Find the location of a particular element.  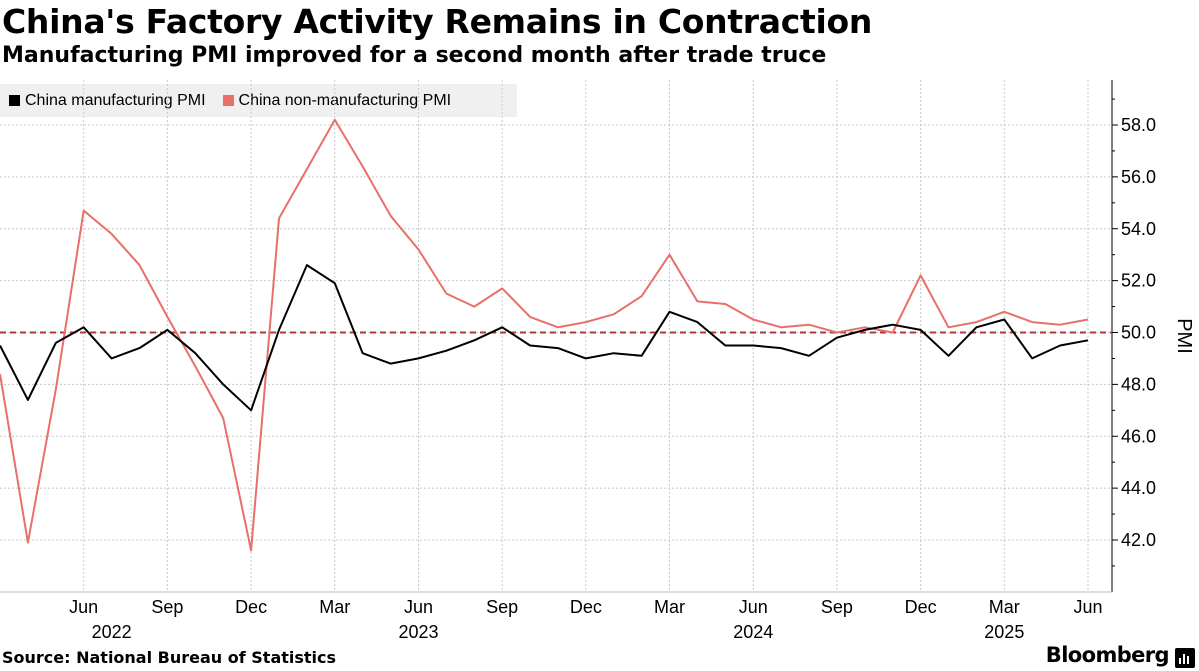

y-axis-label: PMI is located at coordinates (1184, 336).